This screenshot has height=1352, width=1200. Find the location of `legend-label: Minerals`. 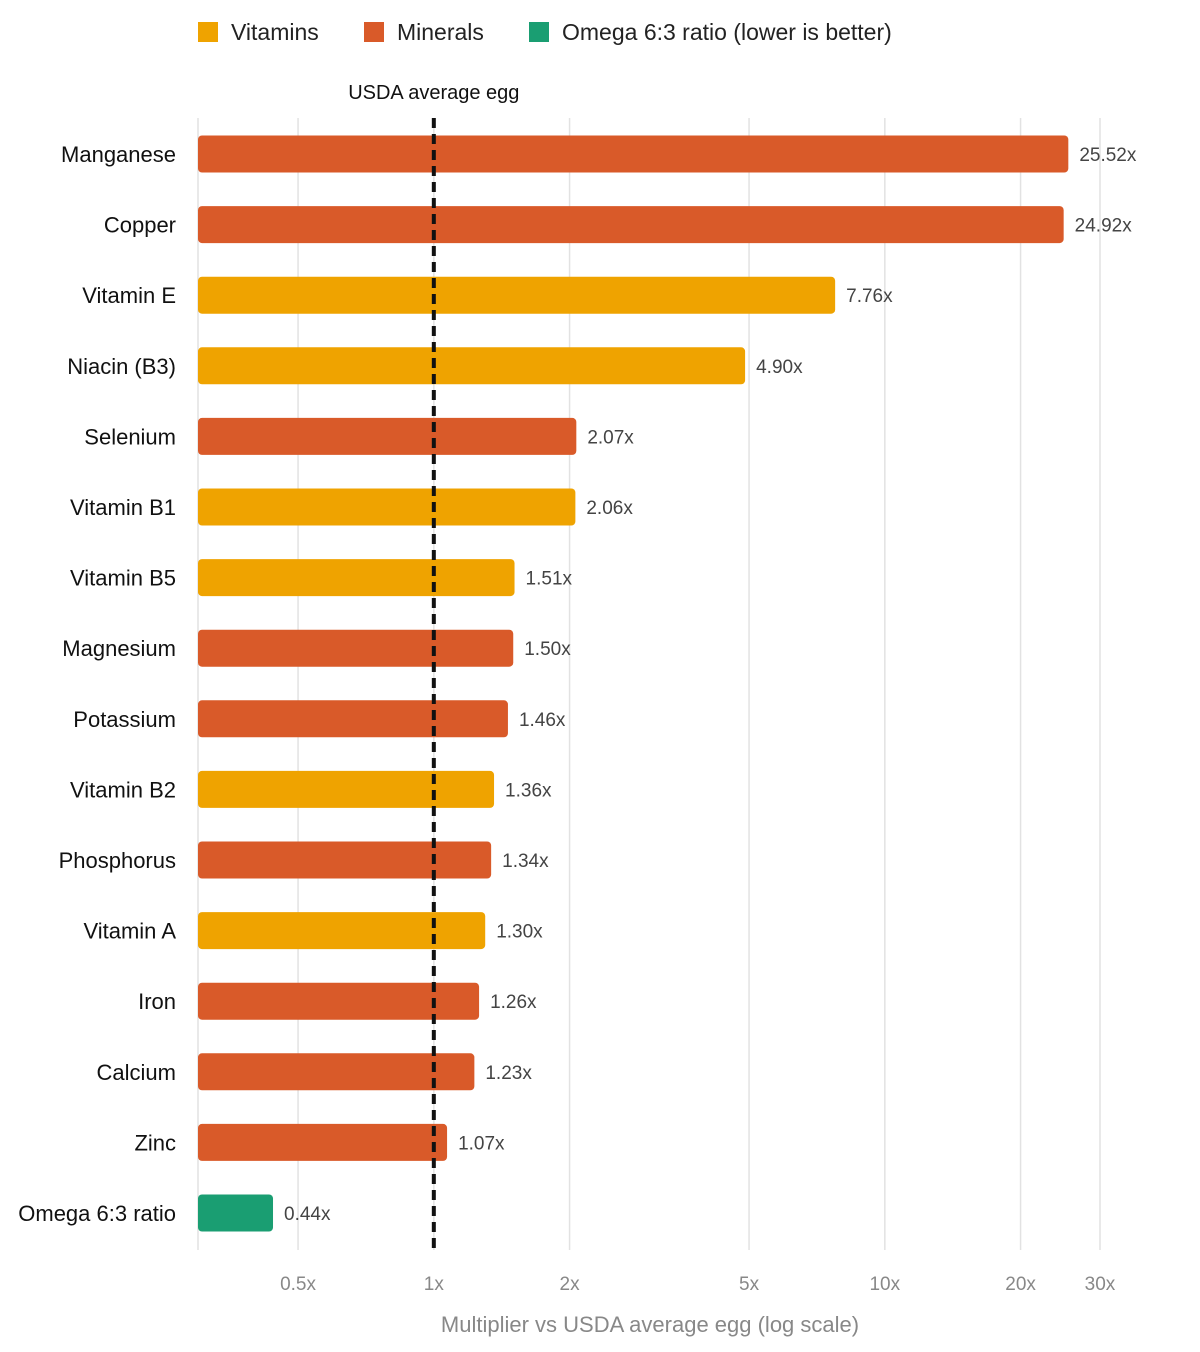

legend-label: Minerals is located at coordinates (440, 32).